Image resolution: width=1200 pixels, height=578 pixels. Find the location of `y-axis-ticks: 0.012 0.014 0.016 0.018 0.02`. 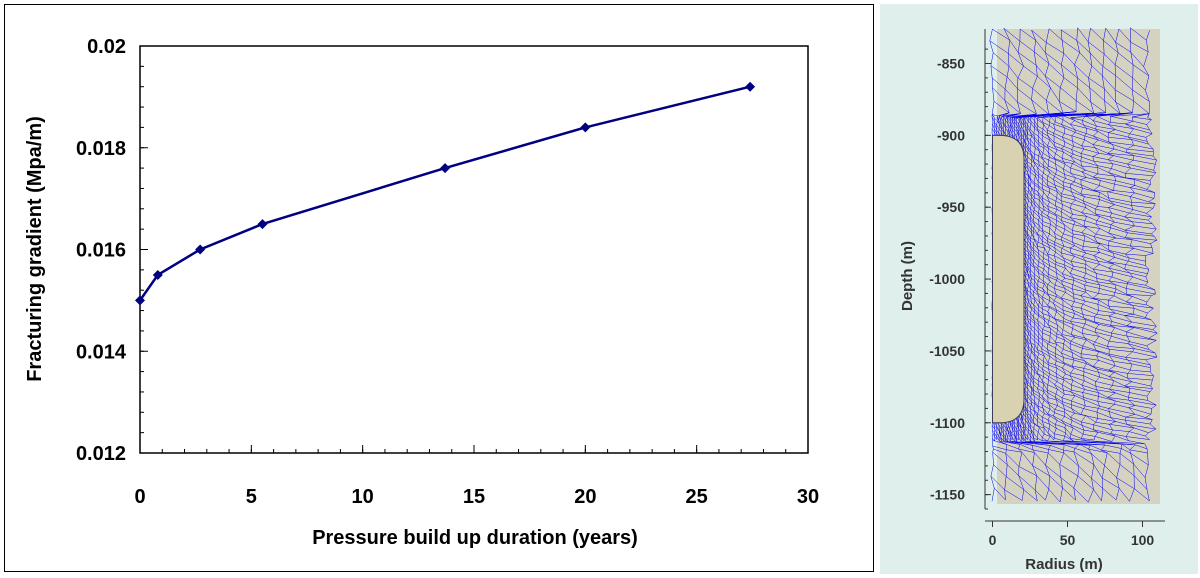

y-axis-ticks: 0.012 0.014 0.016 0.018 0.02 is located at coordinates (112, 250).